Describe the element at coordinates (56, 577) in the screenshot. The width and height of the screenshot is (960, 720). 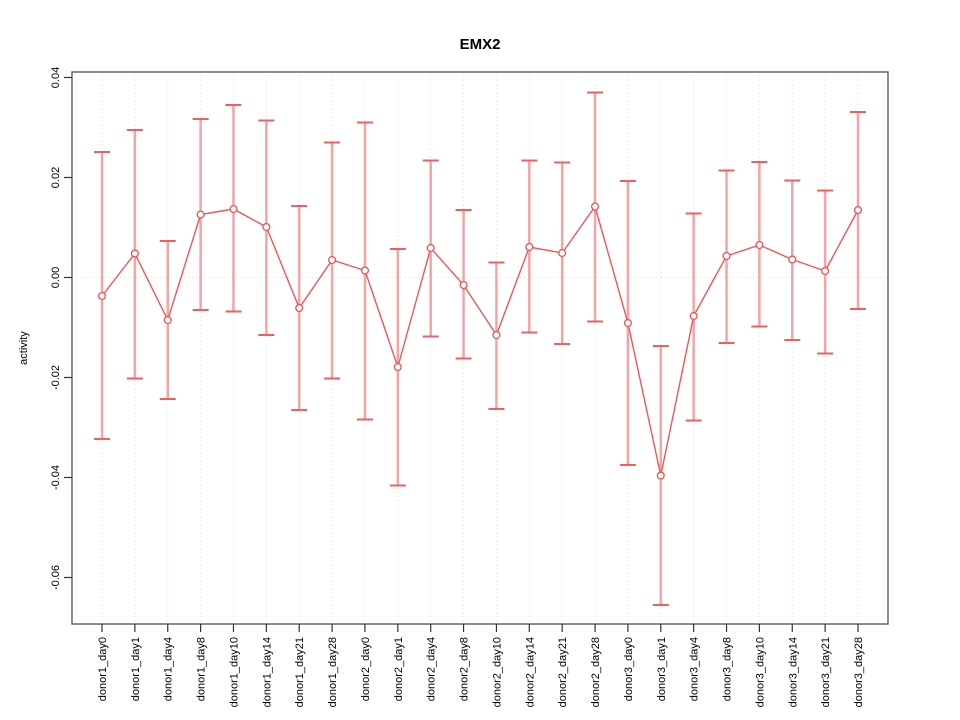
I see `y-tick-label: -0.06` at that location.